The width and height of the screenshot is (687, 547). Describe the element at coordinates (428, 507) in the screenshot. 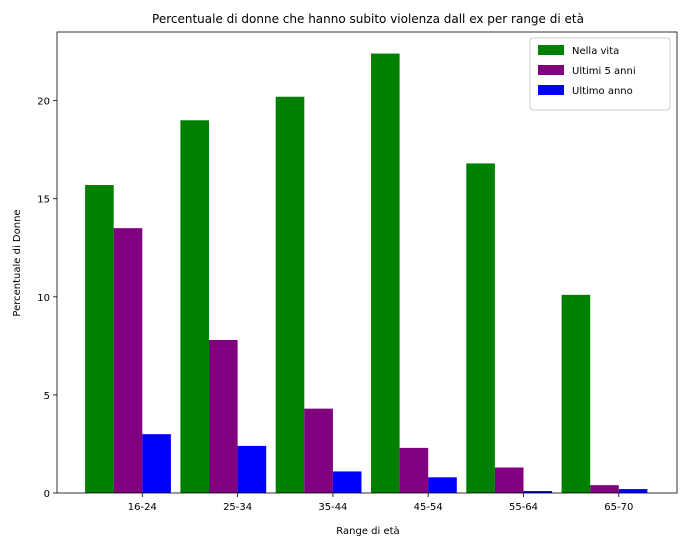

I see `x-tick-label: 45-54` at that location.